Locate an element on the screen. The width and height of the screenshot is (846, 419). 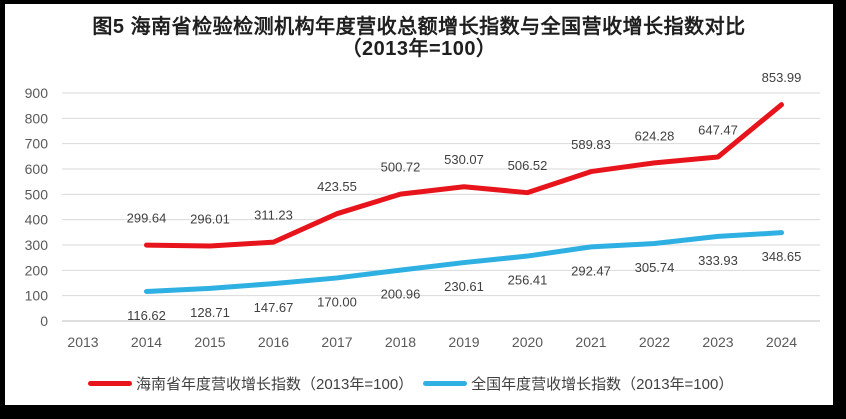
x-axis-tick-label: 2024 is located at coordinates (781, 342).